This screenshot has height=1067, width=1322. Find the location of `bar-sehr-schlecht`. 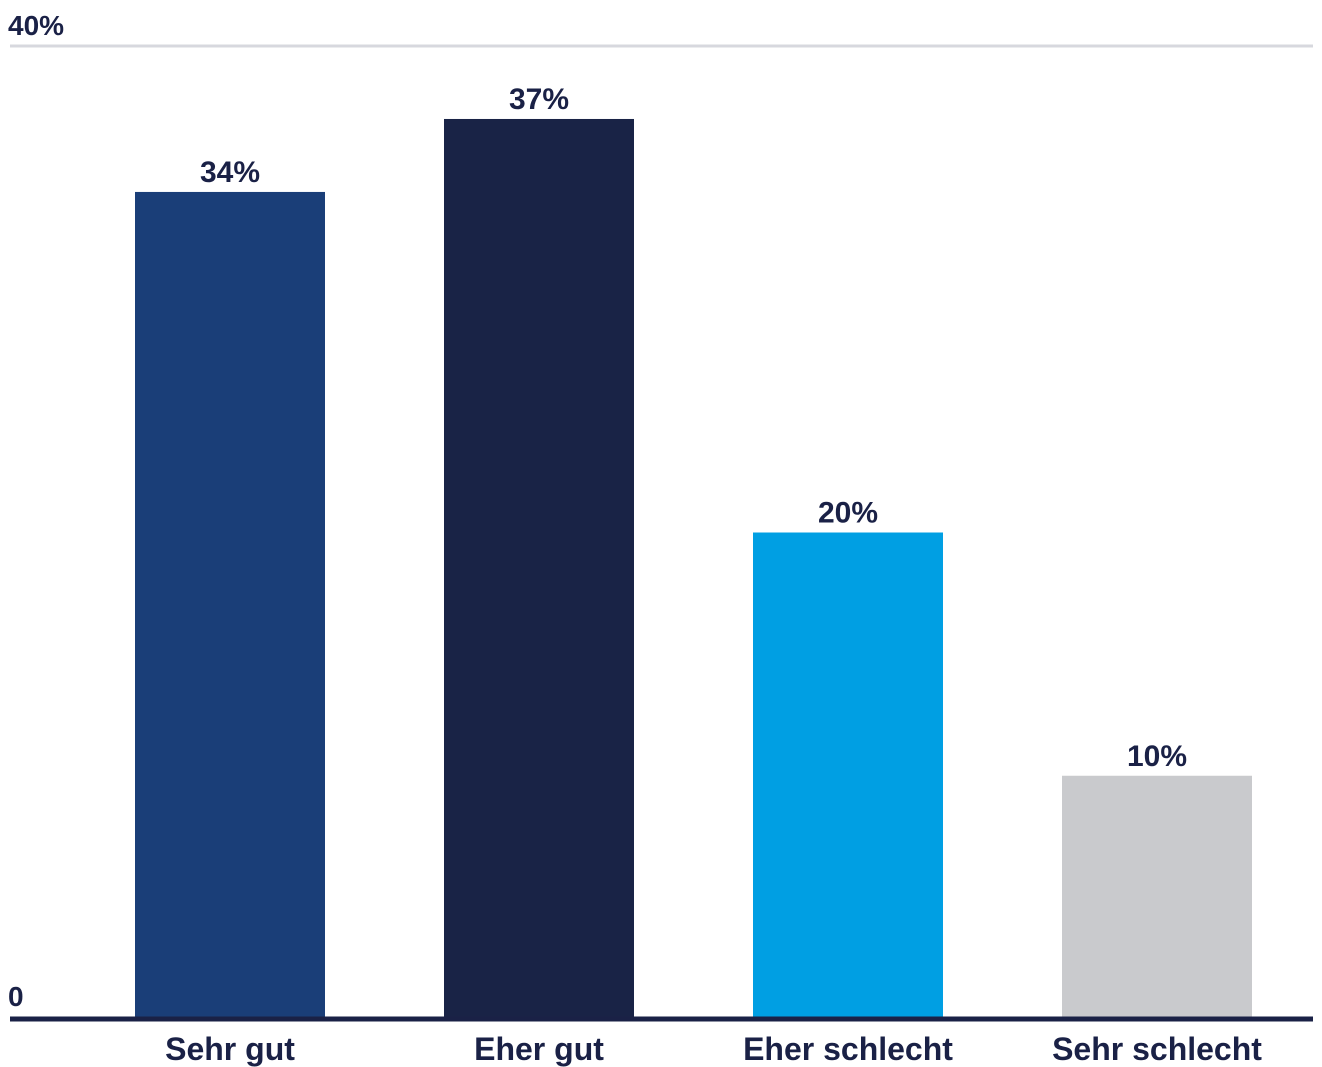

bar-sehr-schlecht is located at coordinates (1157, 897).